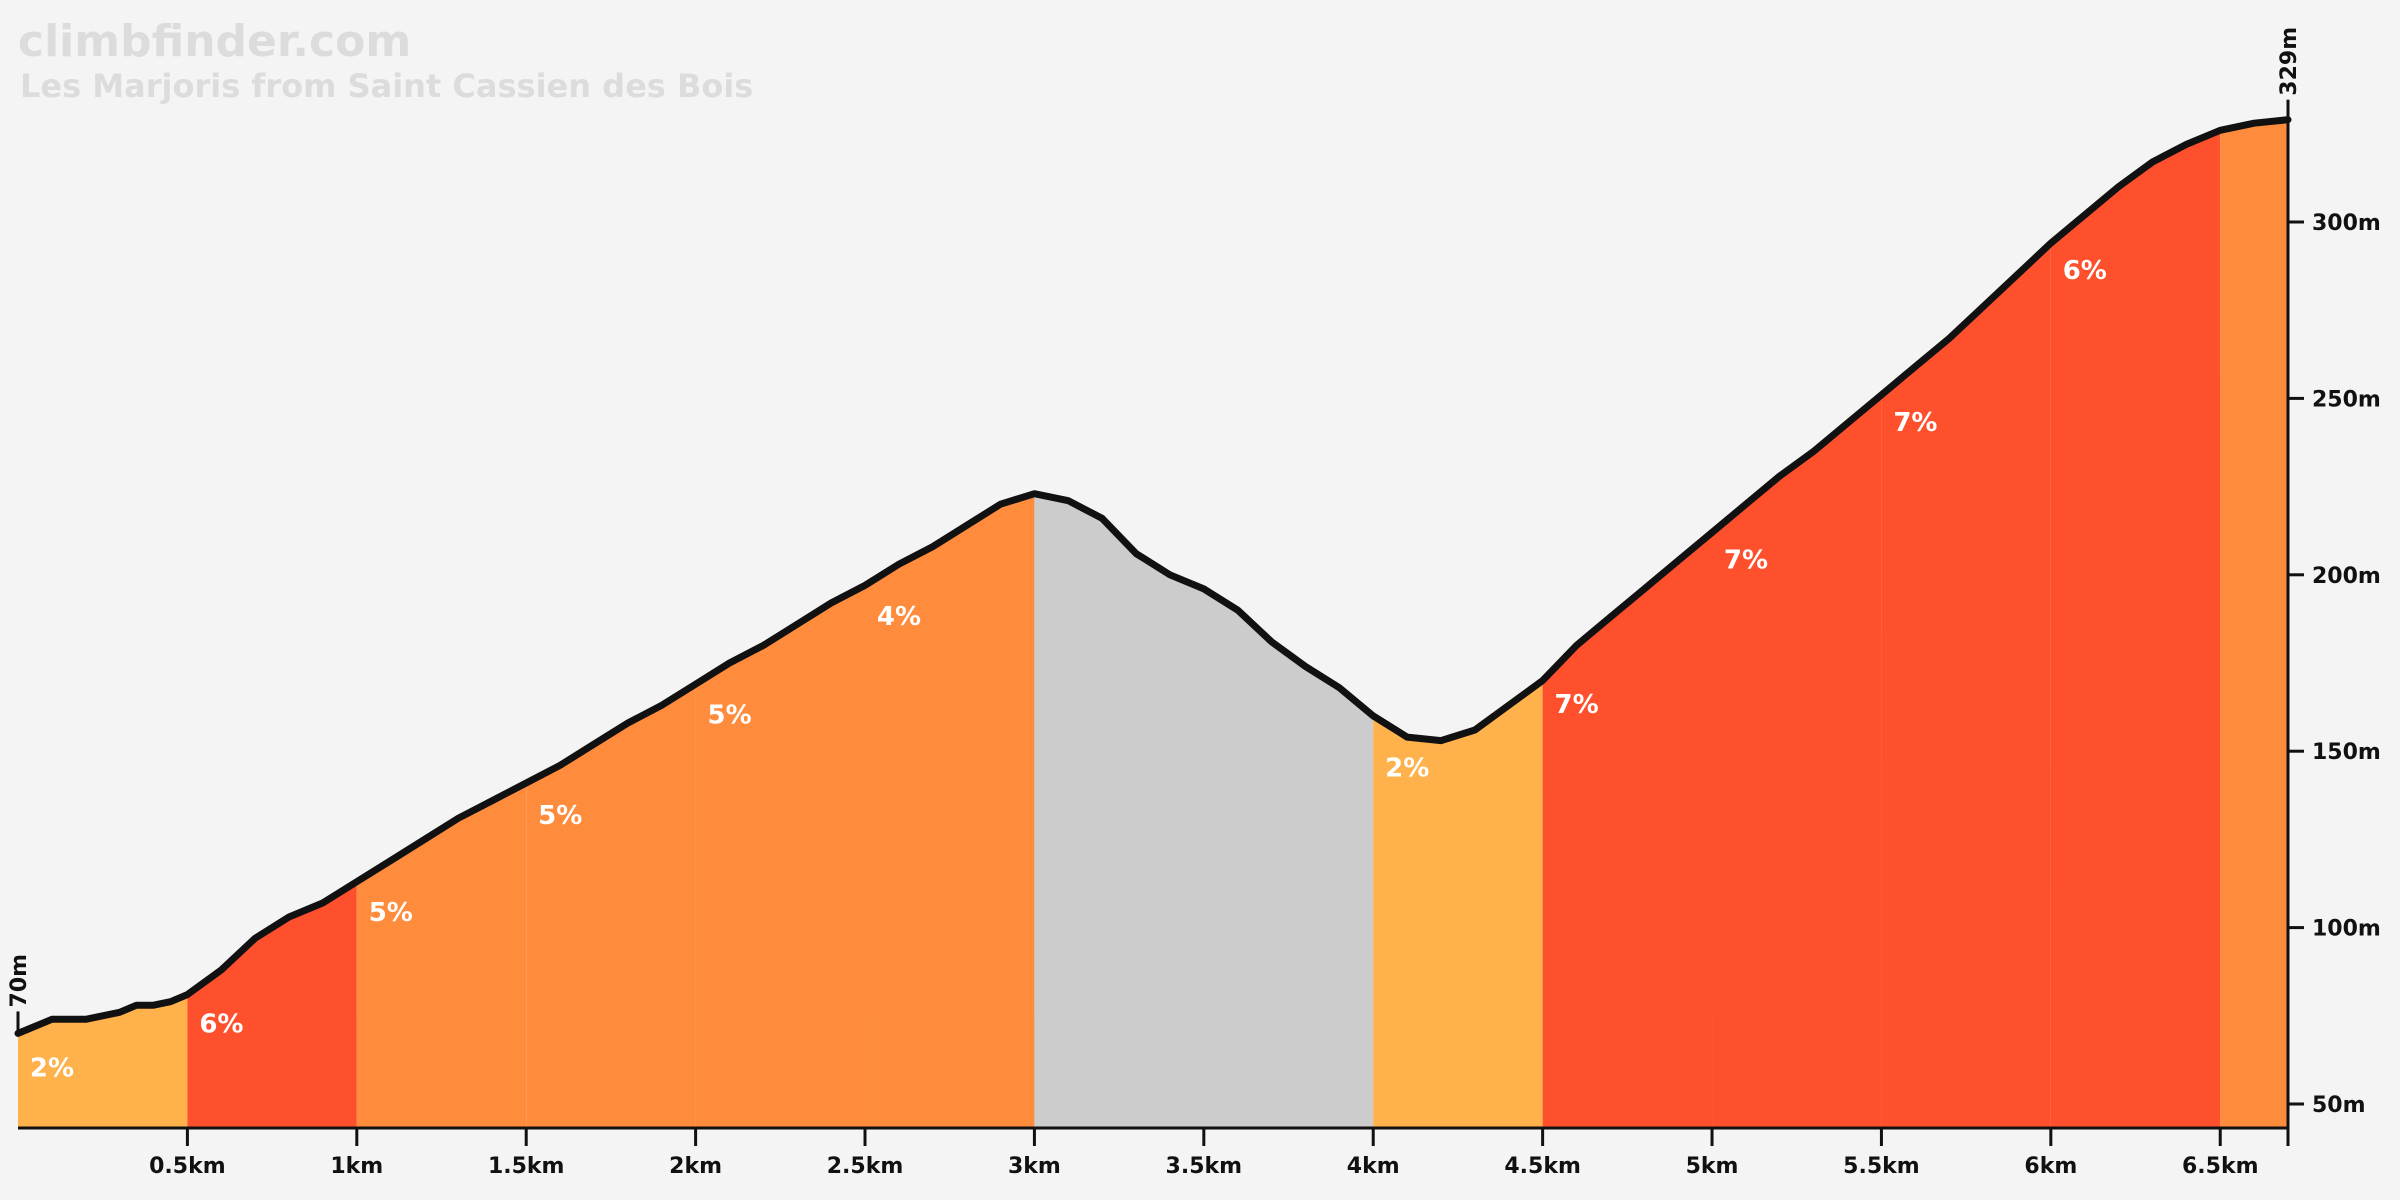  I want to click on x-tick-label: 2km, so click(695, 1166).